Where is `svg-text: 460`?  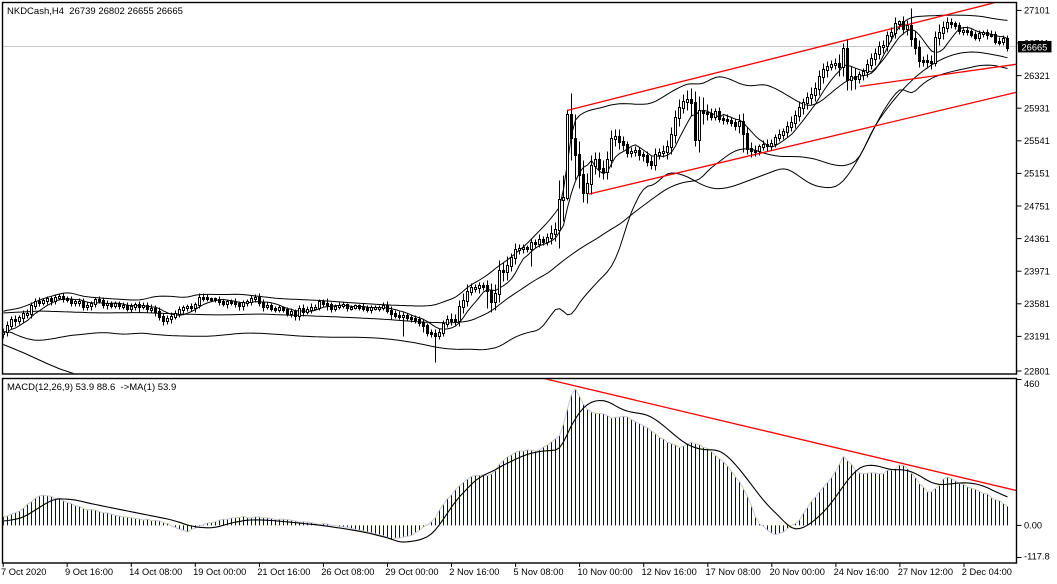 svg-text: 460 is located at coordinates (1032, 384).